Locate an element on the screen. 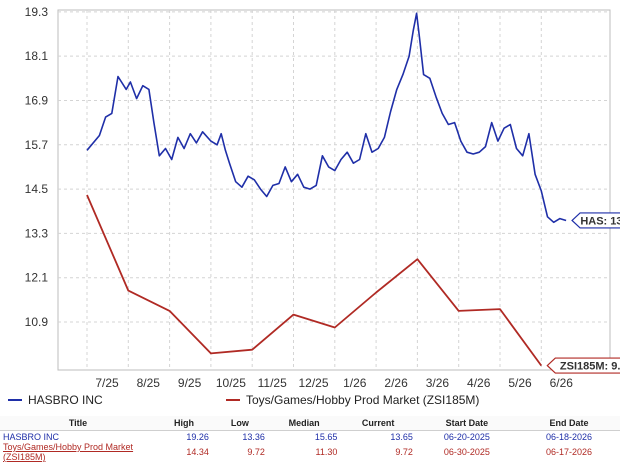 This screenshot has height=462, width=620. legend-has: HASBRO INC is located at coordinates (55, 400).